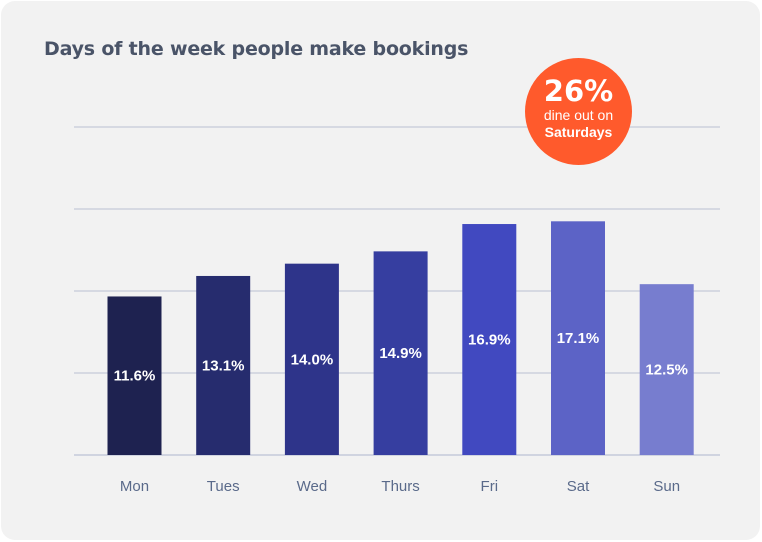  What do you see at coordinates (400, 486) in the screenshot?
I see `x-tick-label-thurs: Thurs` at bounding box center [400, 486].